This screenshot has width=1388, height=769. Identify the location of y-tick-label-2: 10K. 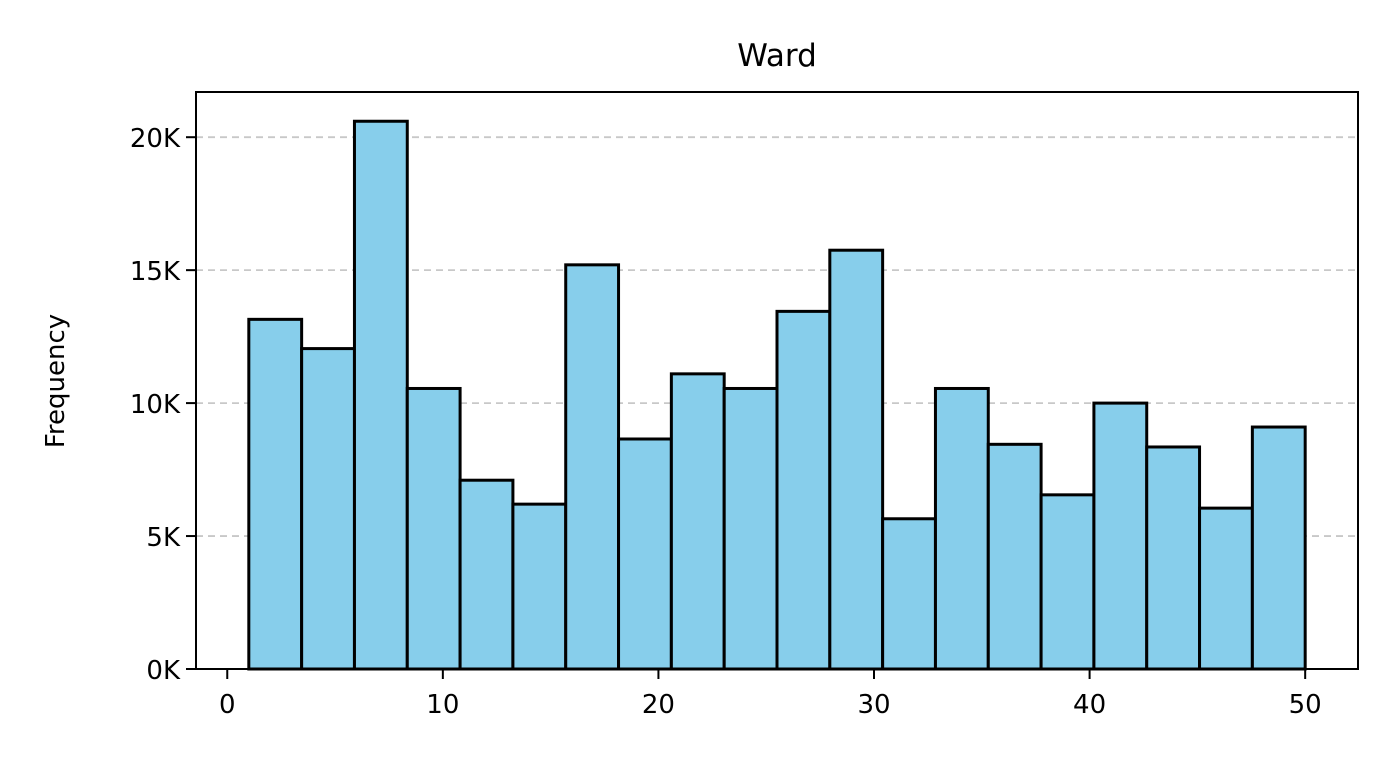
(155, 405).